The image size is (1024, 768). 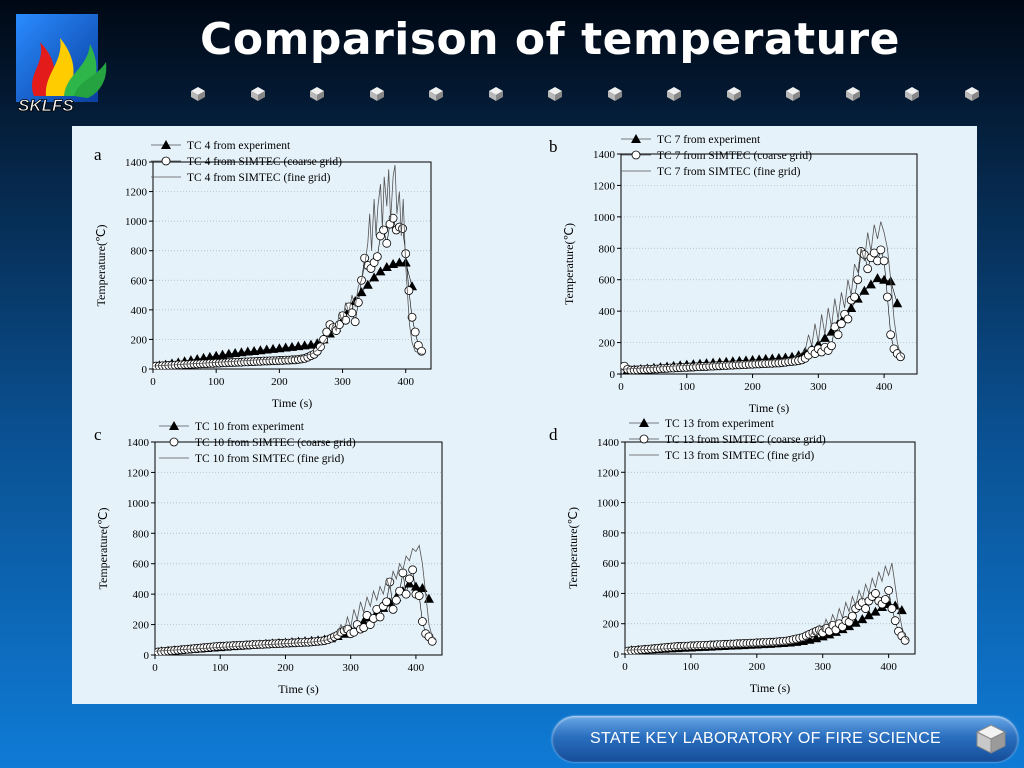 I want to click on sklfs-logo: SKLFS, so click(x=61, y=64).